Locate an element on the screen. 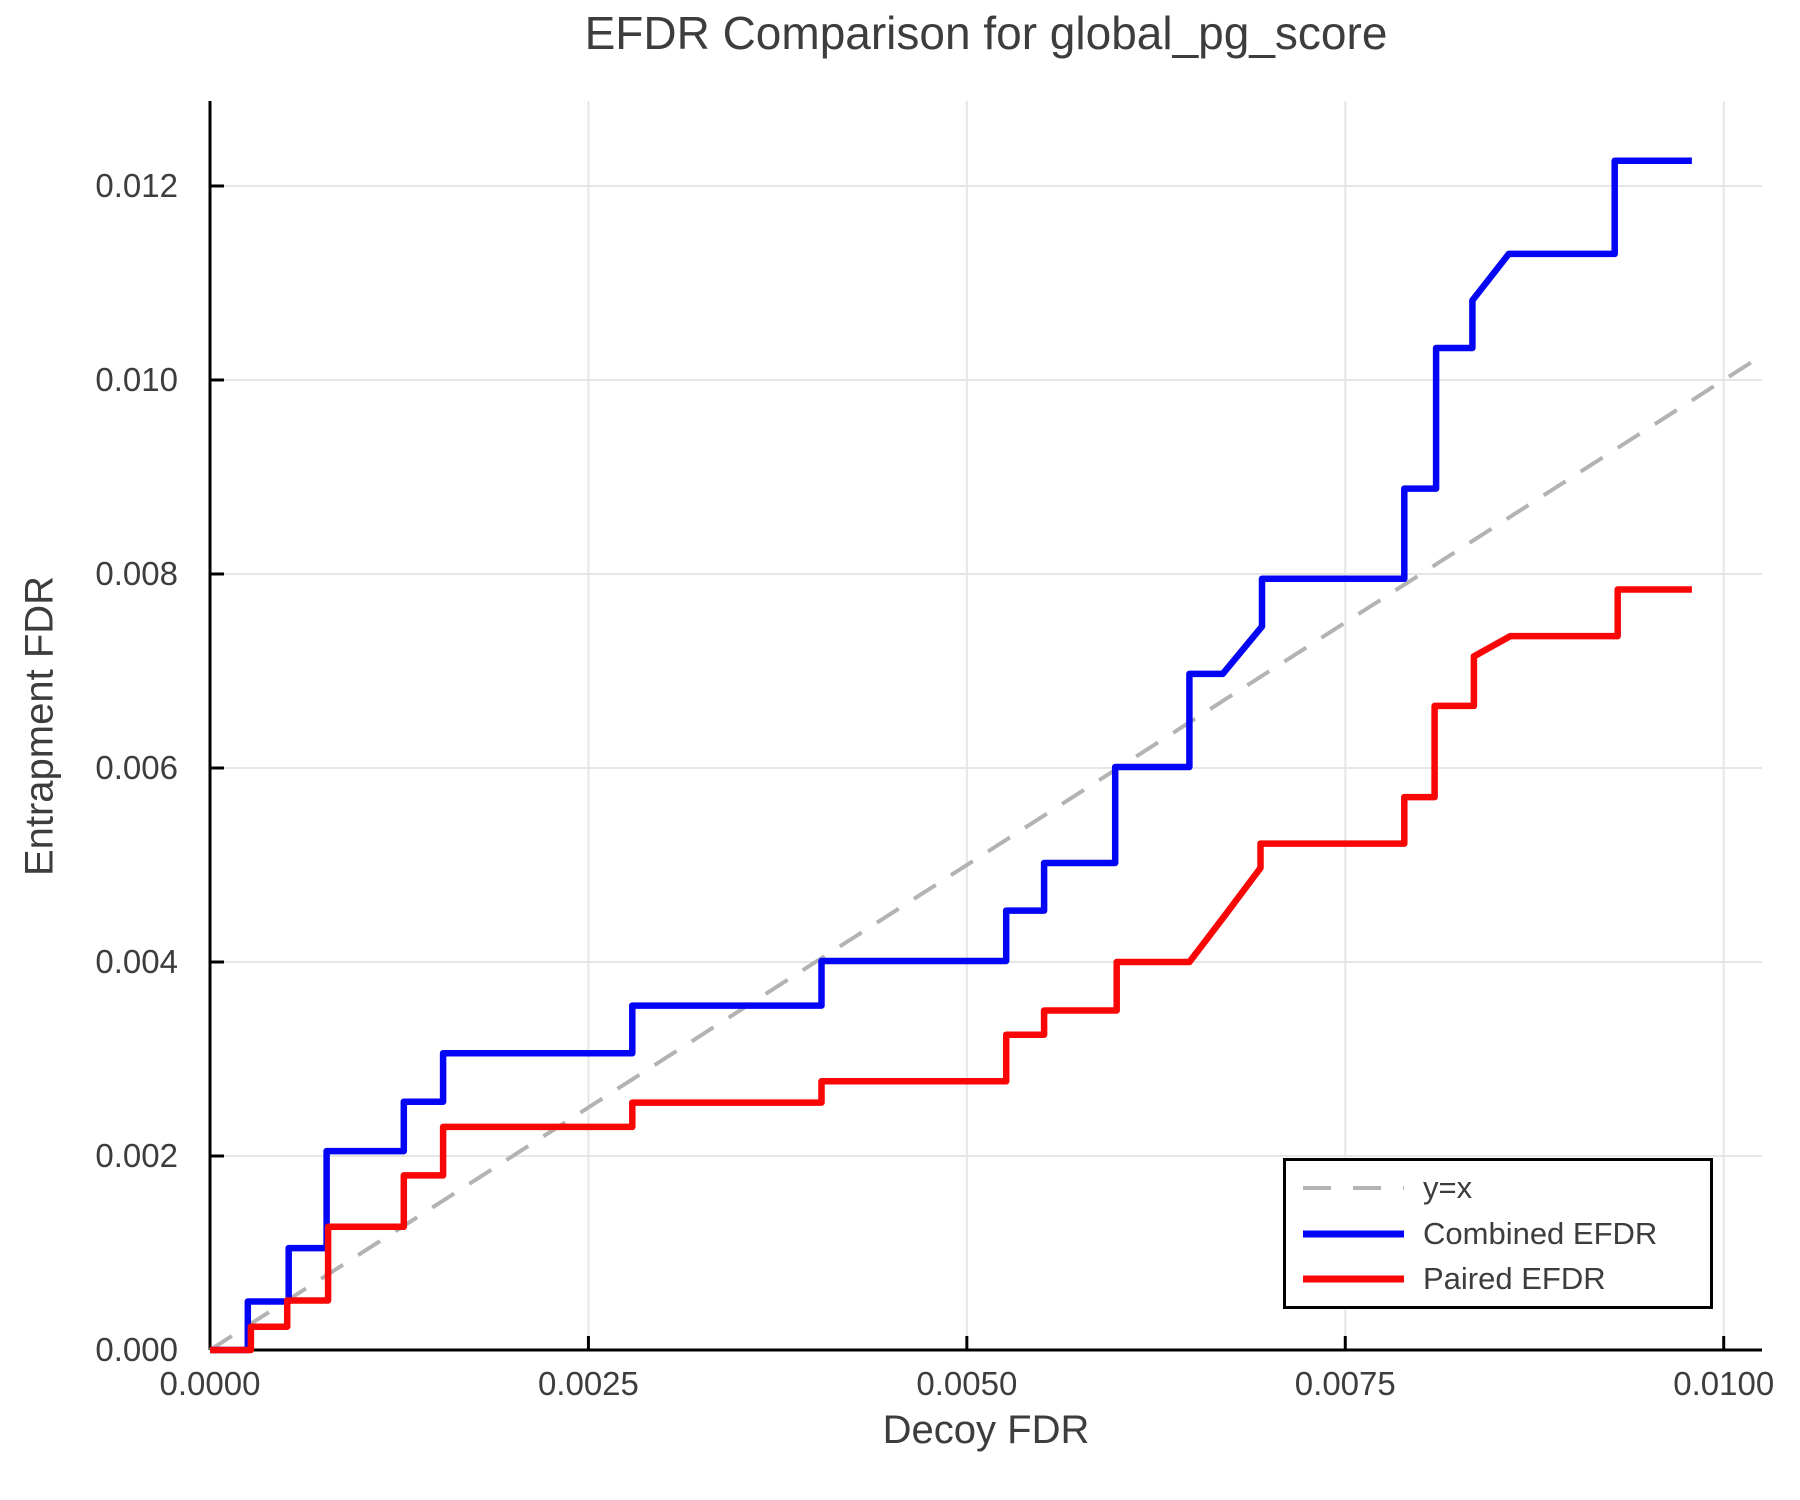 Image resolution: width=1800 pixels, height=1500 pixels. legend-item-combined-efdr: Combined EFDR is located at coordinates (1498, 1234).